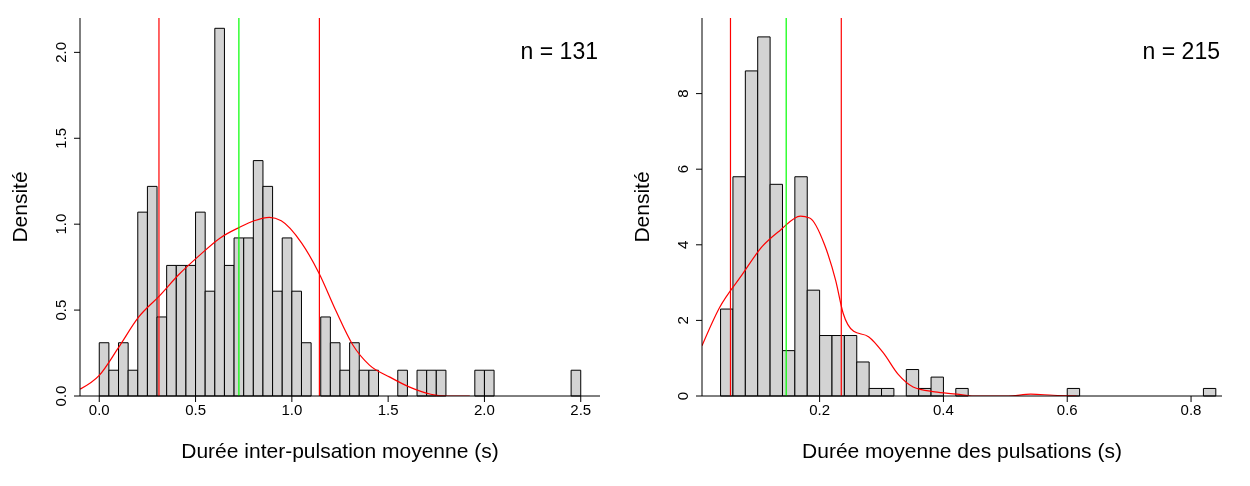 This screenshot has height=486, width=1250. What do you see at coordinates (682, 169) in the screenshot?
I see `y-tick-label: 6` at bounding box center [682, 169].